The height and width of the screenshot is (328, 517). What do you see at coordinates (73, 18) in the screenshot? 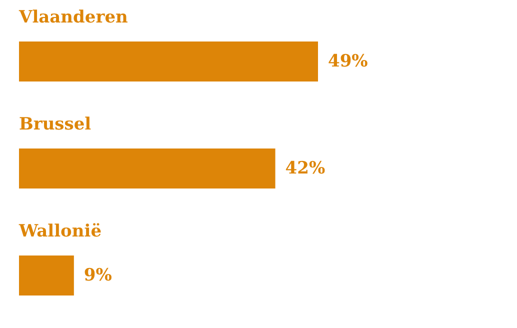
I see `y-tick-label: Vlaanderen` at bounding box center [73, 18].